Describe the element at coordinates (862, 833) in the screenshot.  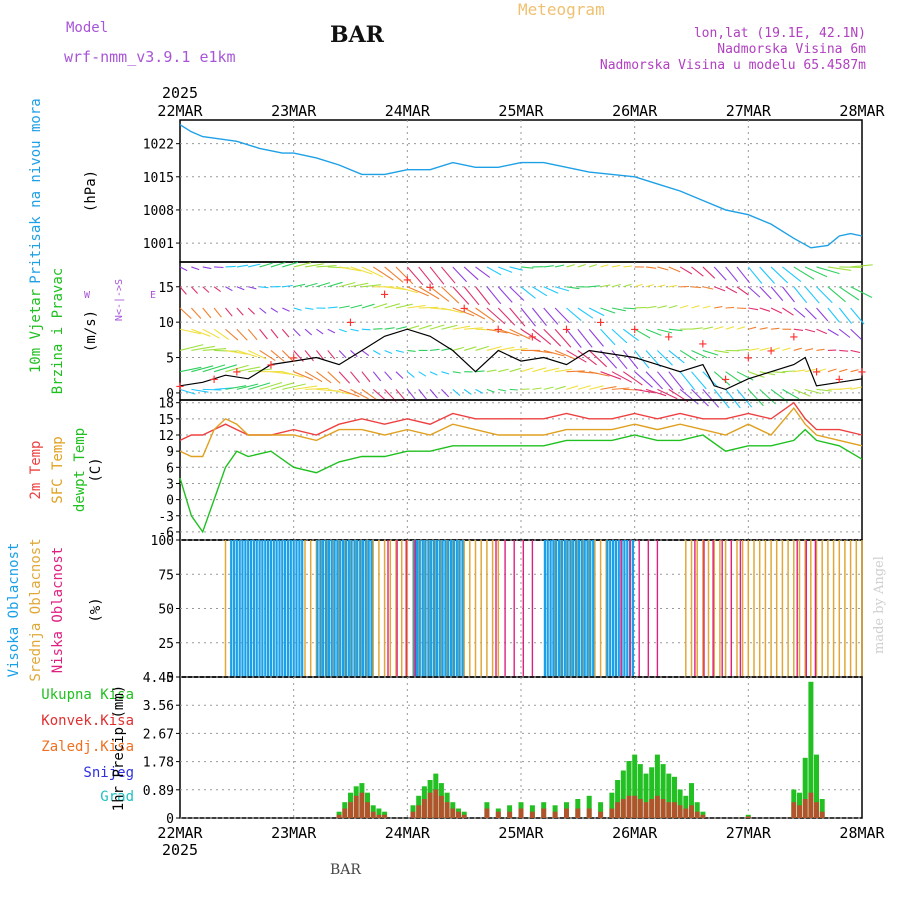
I see `bottom-x-tick-label: 28MAR` at that location.